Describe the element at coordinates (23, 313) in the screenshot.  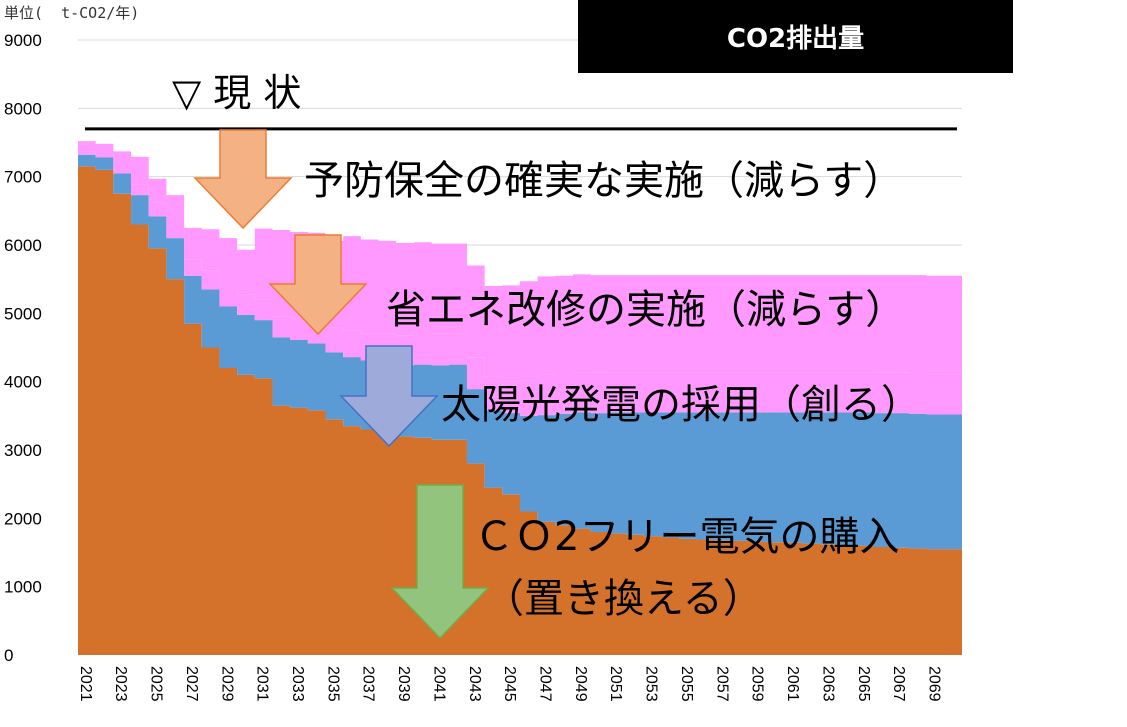
I see `y-tick-label: 5000` at that location.